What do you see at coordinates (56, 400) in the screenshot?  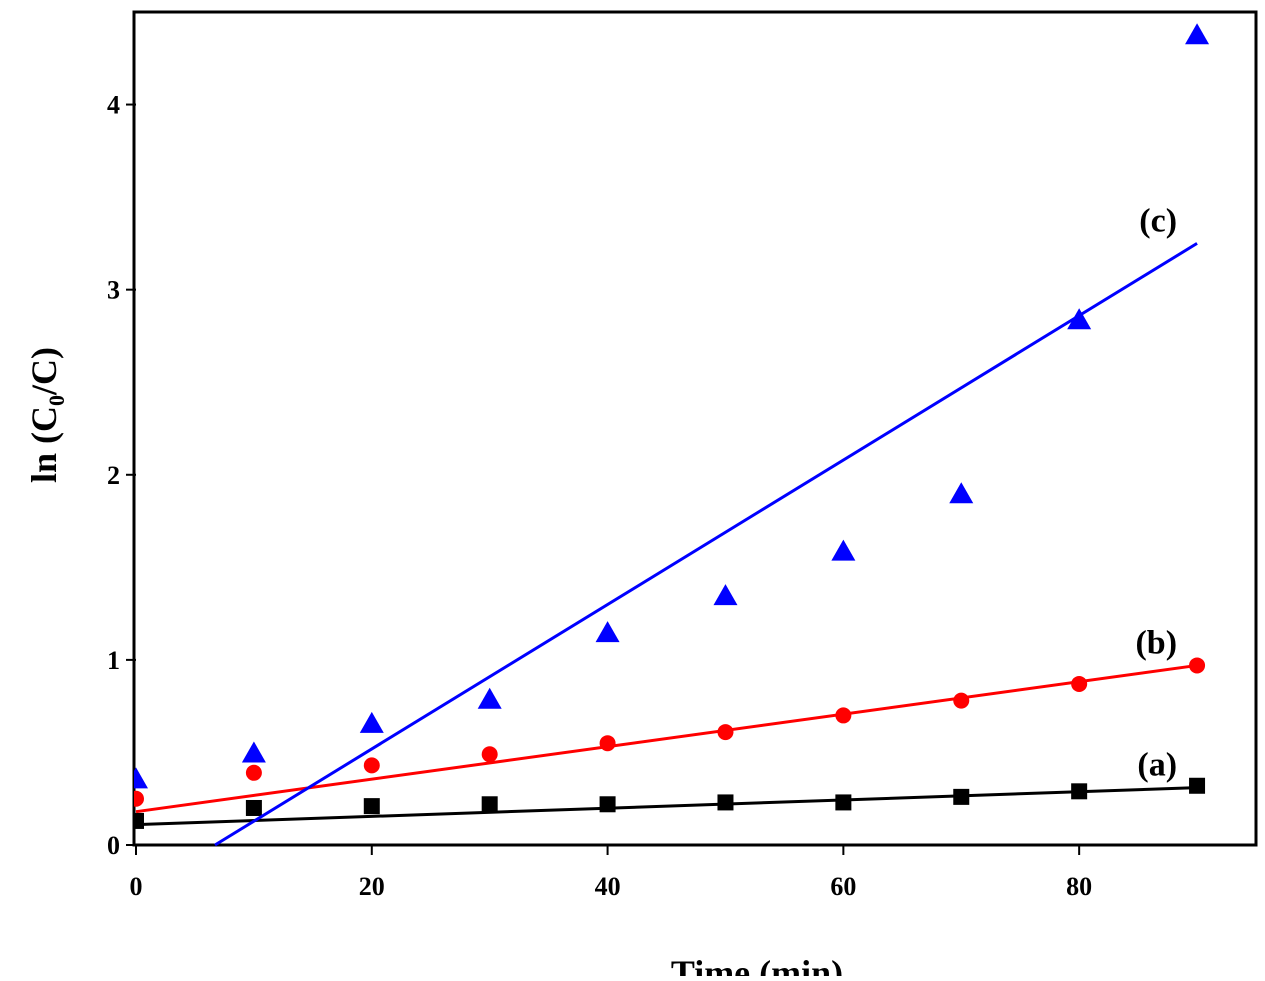 I see `y-label-sub: 0` at bounding box center [56, 400].